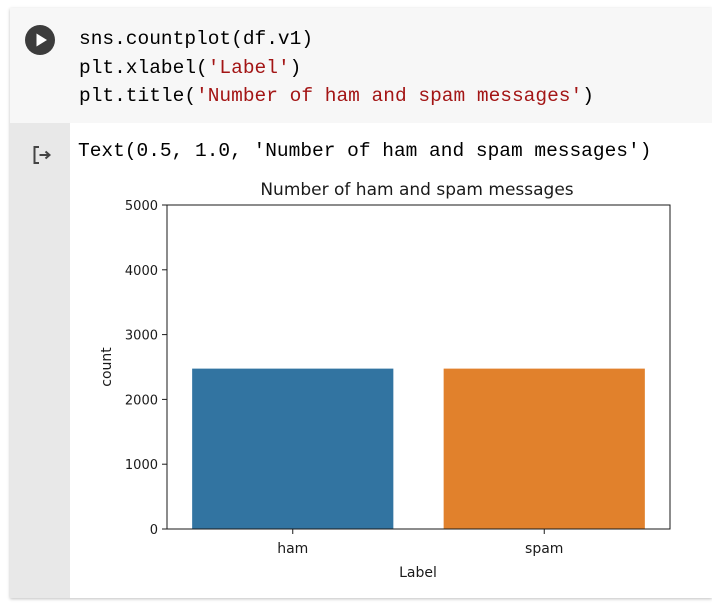  Describe the element at coordinates (544, 448) in the screenshot. I see `bar-spam` at that location.